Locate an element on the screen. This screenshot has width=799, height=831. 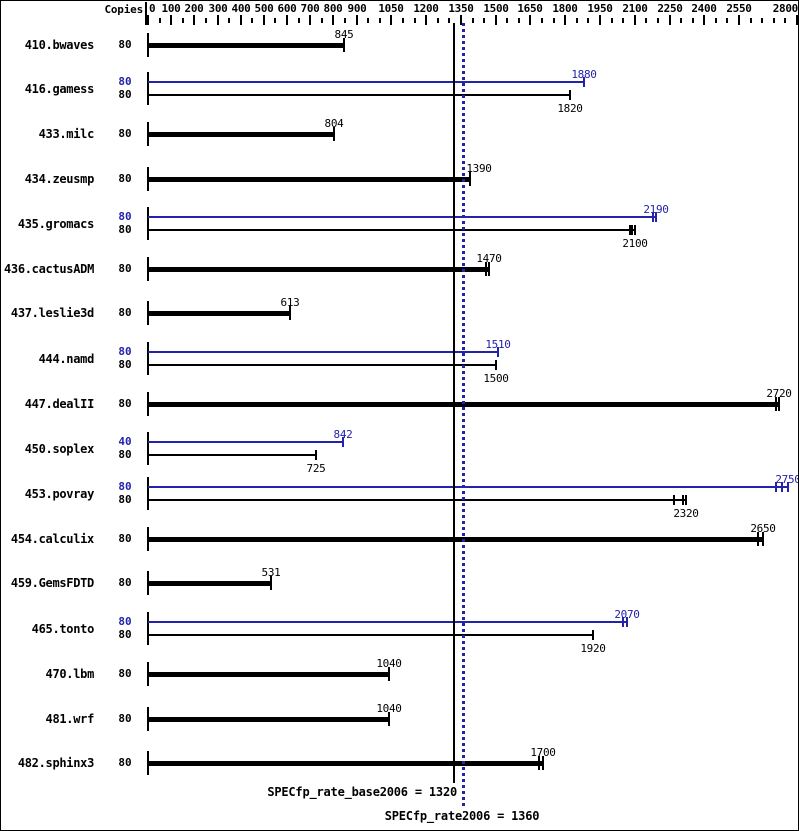
value-label: 1920 is located at coordinates (593, 648).